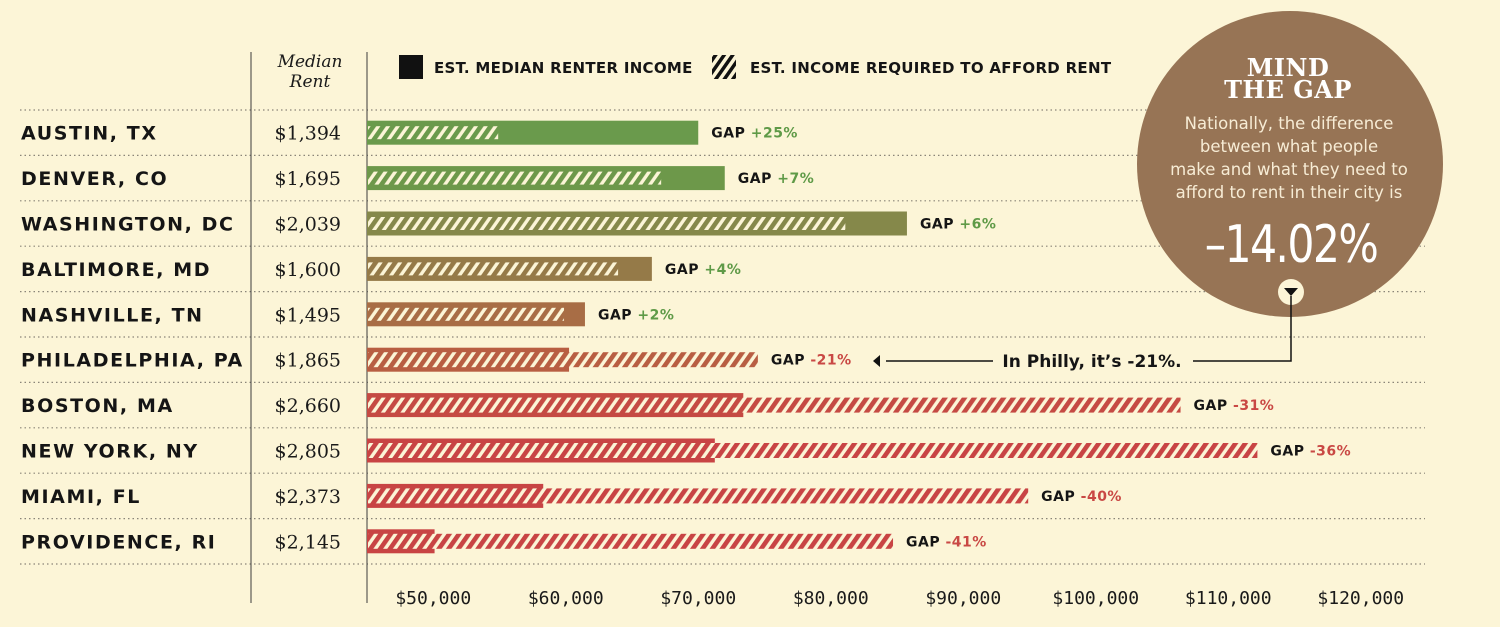 The width and height of the screenshot is (1500, 627). What do you see at coordinates (97, 406) in the screenshot?
I see `city-label: BOSTON, MA` at bounding box center [97, 406].